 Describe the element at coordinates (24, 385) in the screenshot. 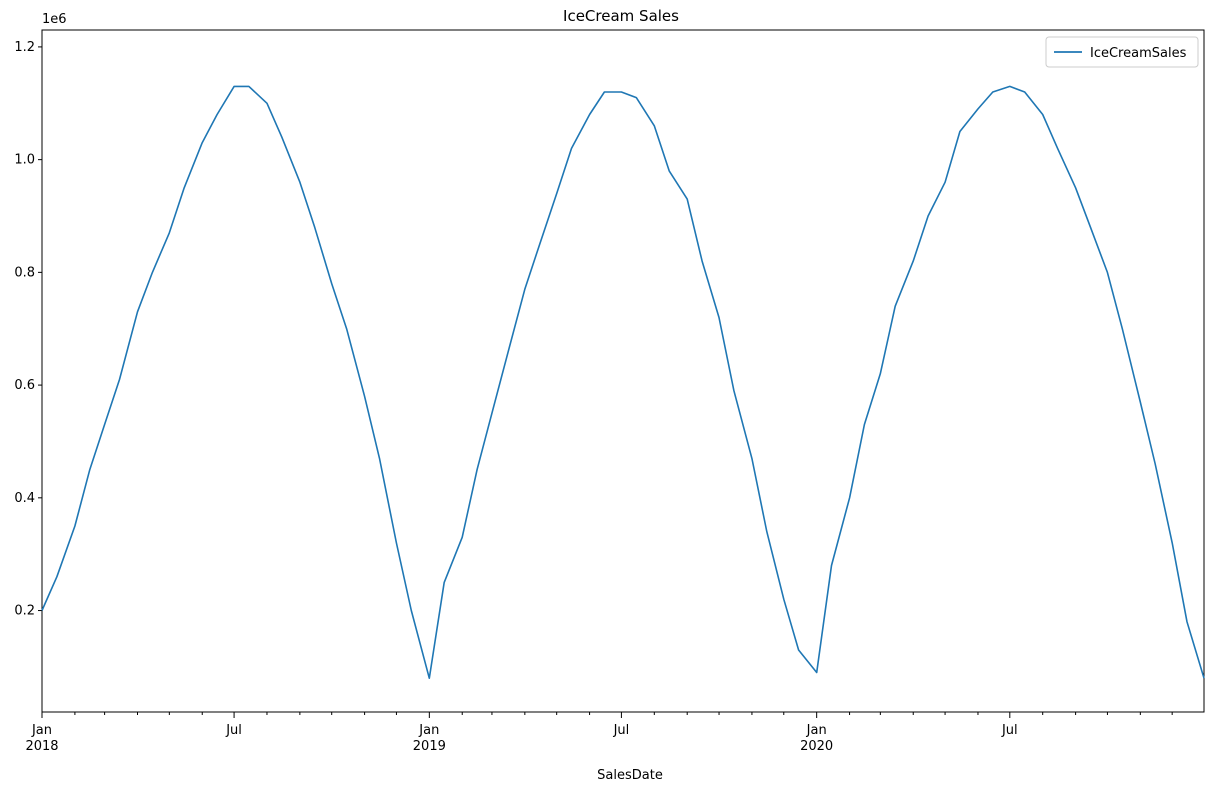

I see `y-tick-label: 0.6` at that location.